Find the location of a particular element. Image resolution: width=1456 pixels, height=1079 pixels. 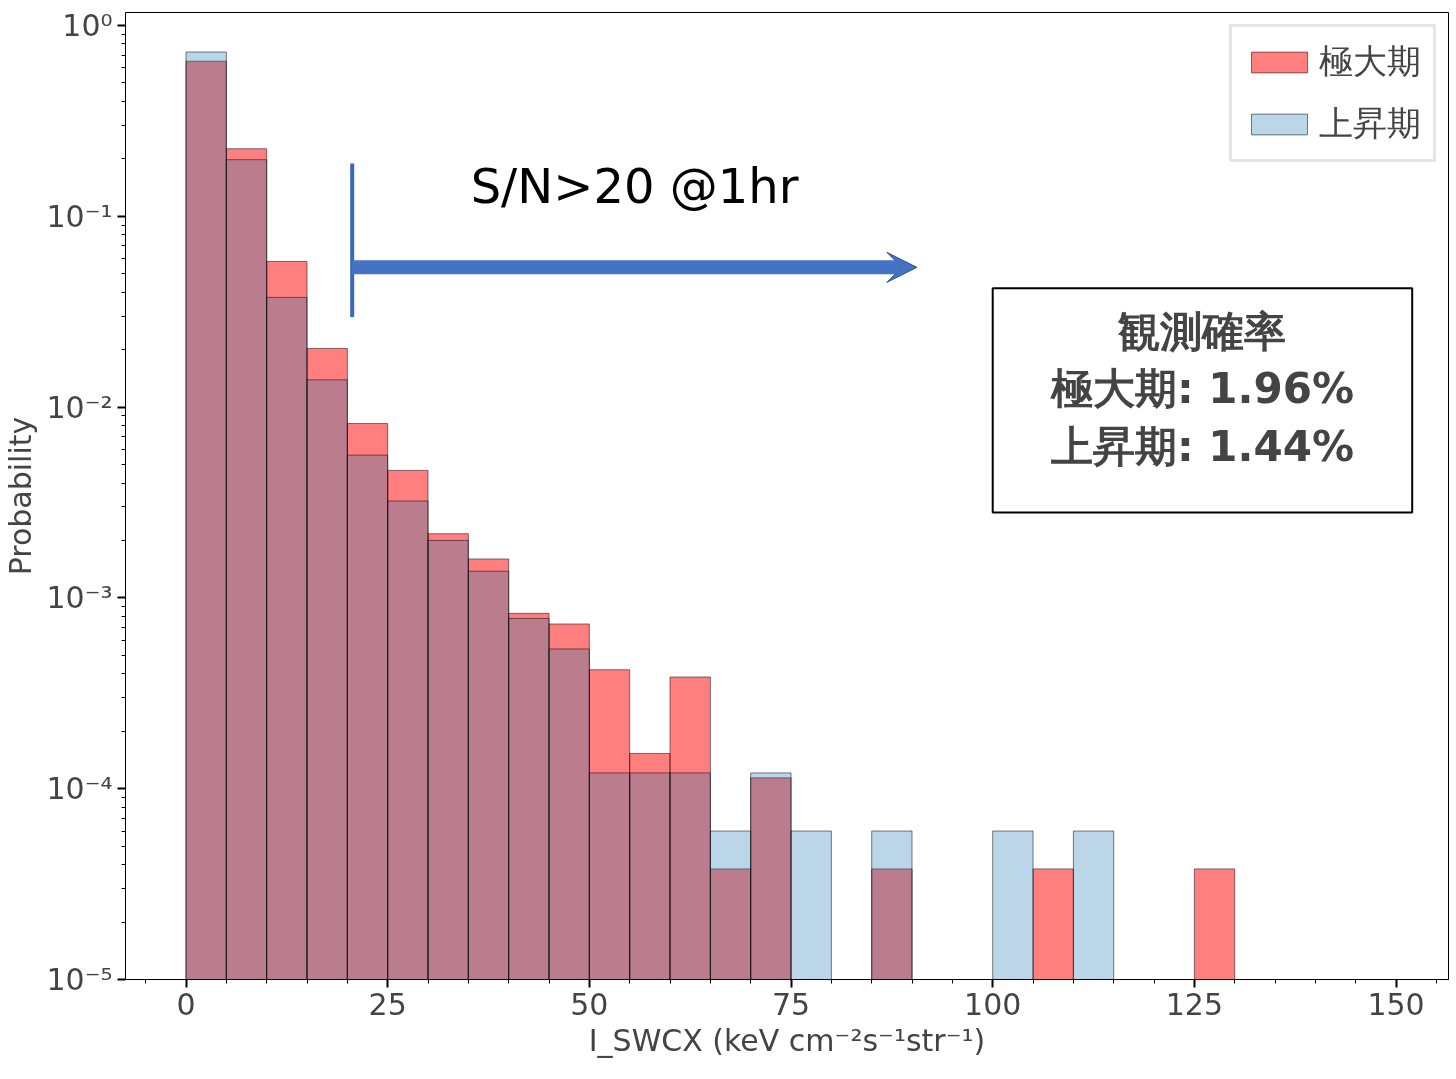

x-tick-label: 50 is located at coordinates (589, 1004).